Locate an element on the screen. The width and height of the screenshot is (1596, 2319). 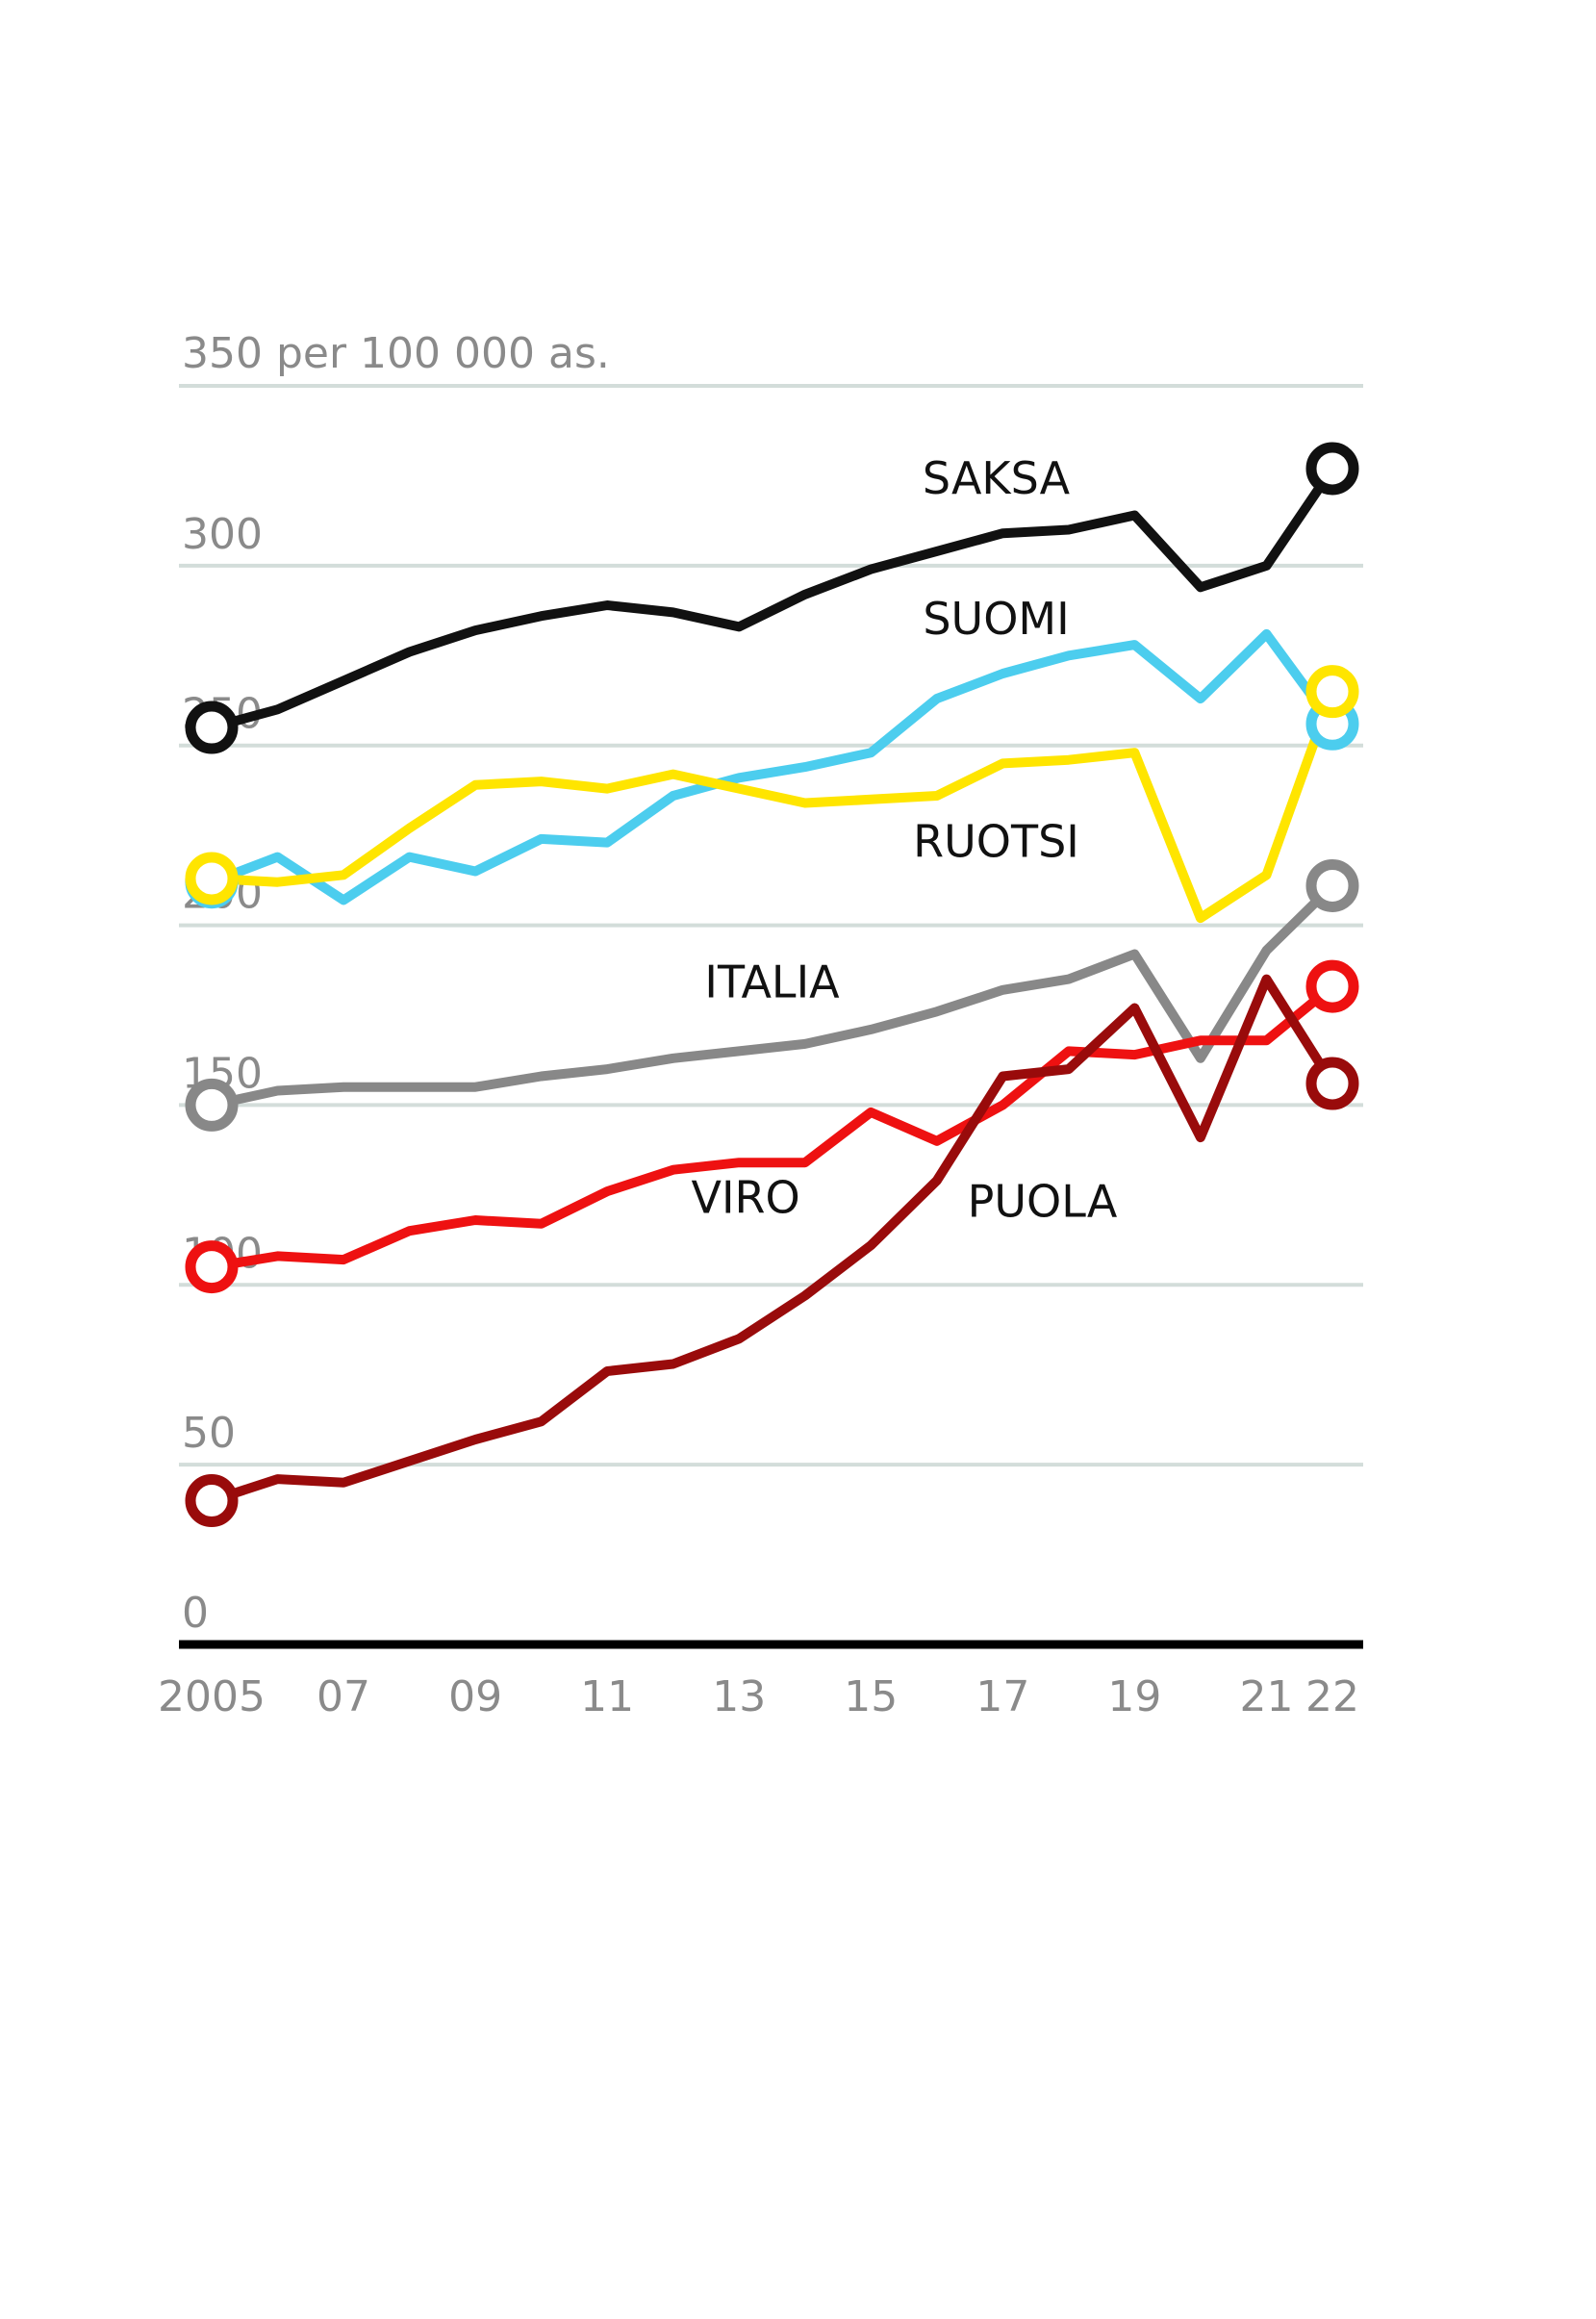
x-tick-label: 19 is located at coordinates (1134, 1696).